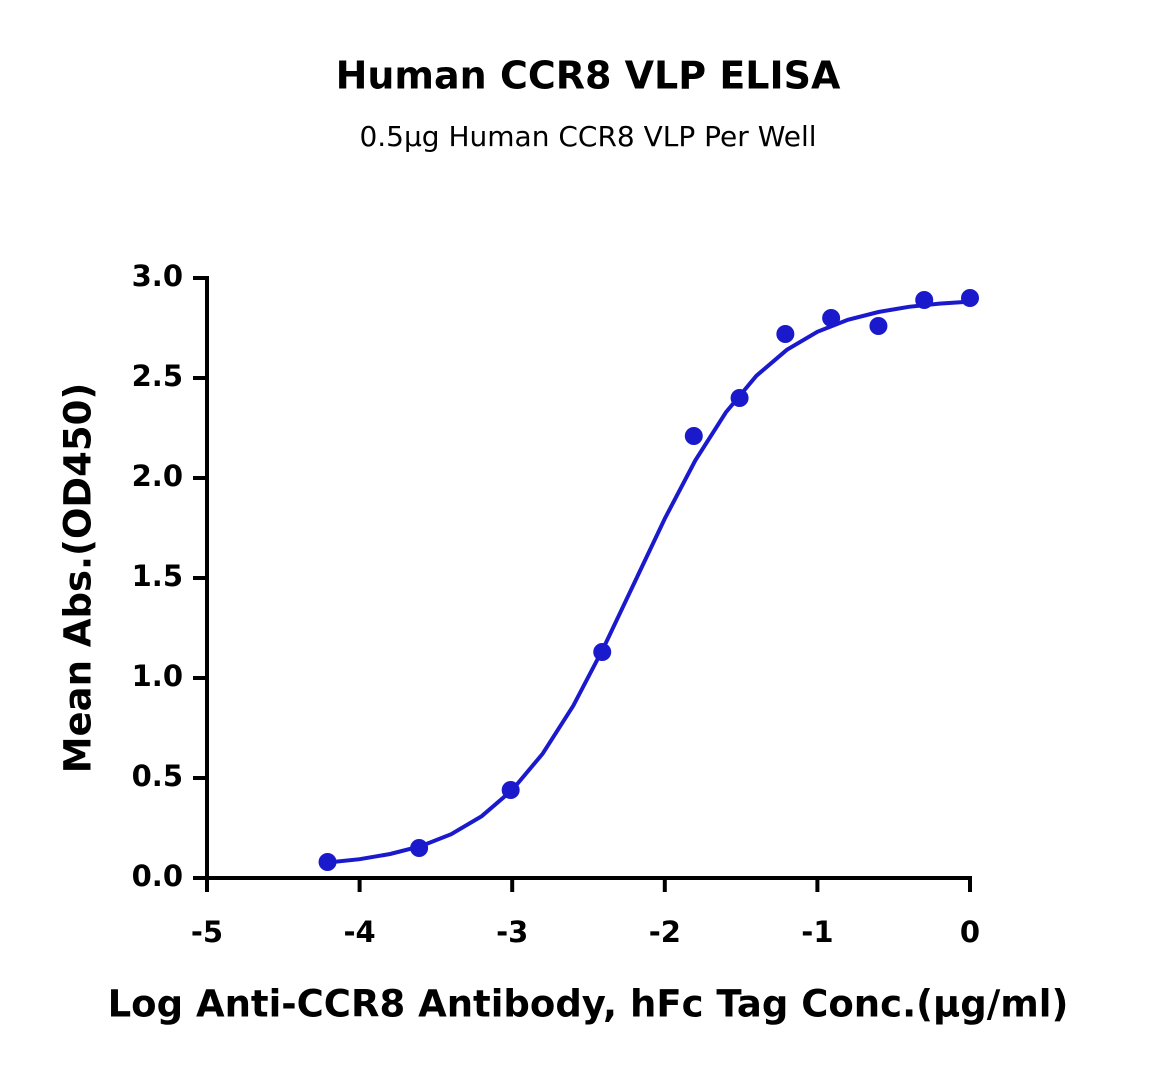 This screenshot has height=1077, width=1156. I want to click on x-tick-label: -4, so click(359, 932).